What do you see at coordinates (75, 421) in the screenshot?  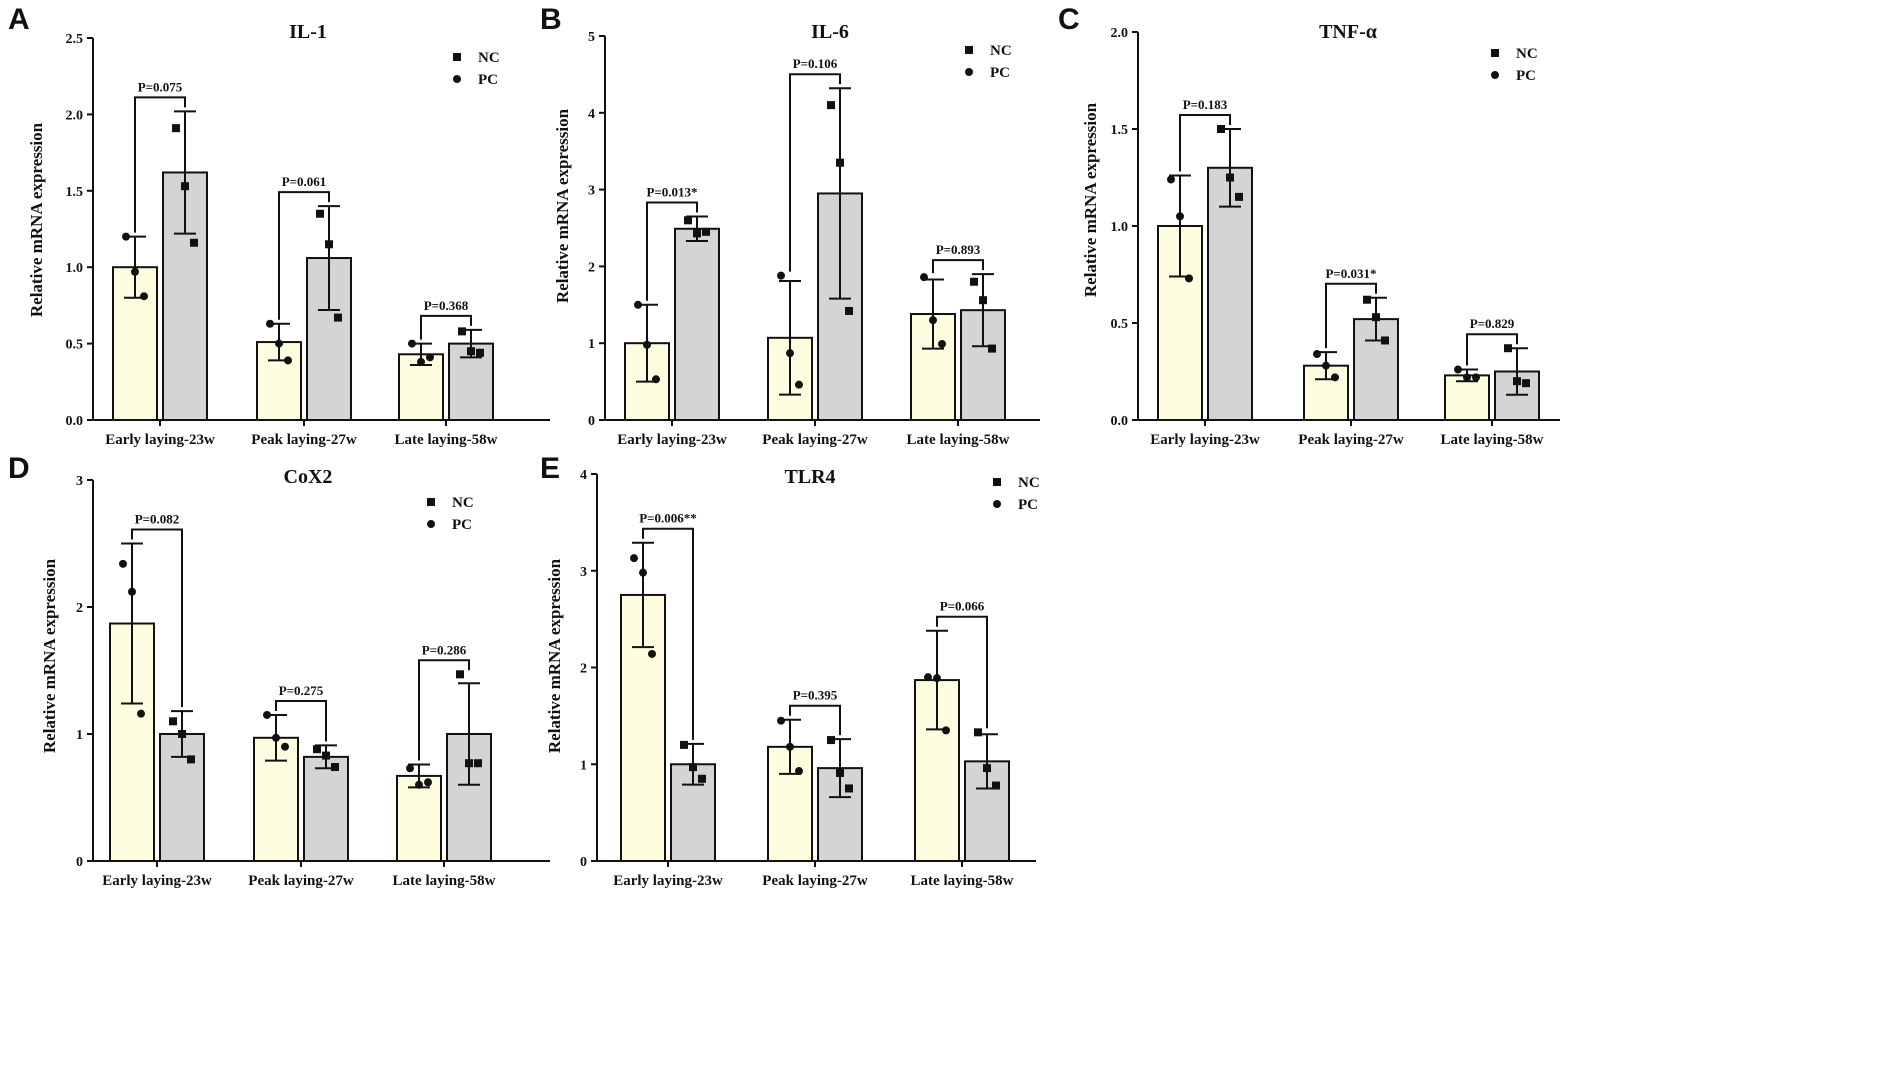 I see `y-tick-label: 0.0` at bounding box center [75, 421].